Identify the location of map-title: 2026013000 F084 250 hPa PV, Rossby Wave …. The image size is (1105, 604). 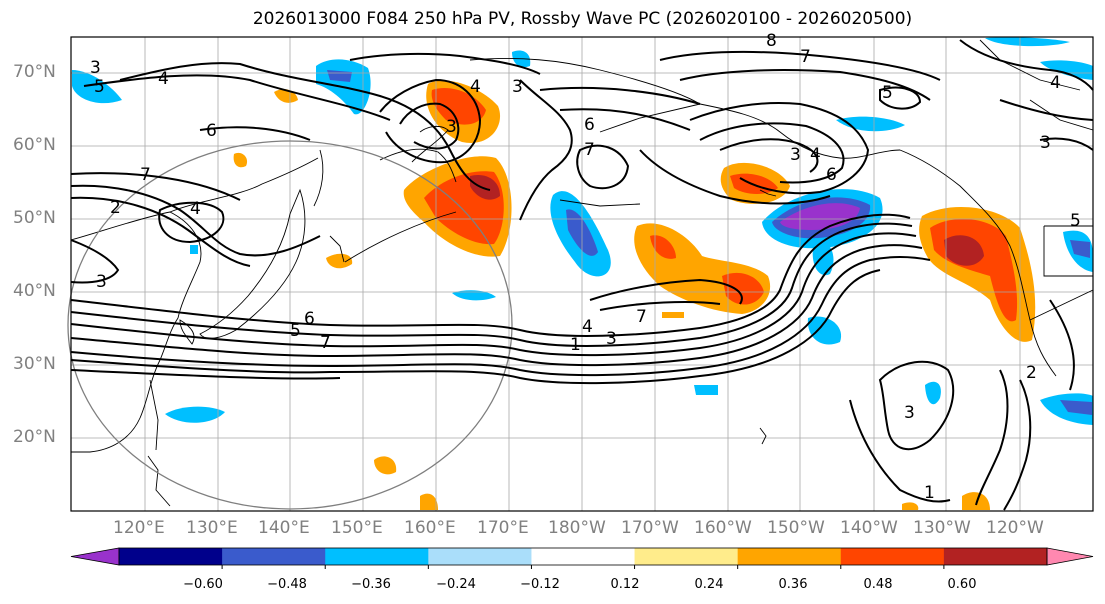
(582, 19).